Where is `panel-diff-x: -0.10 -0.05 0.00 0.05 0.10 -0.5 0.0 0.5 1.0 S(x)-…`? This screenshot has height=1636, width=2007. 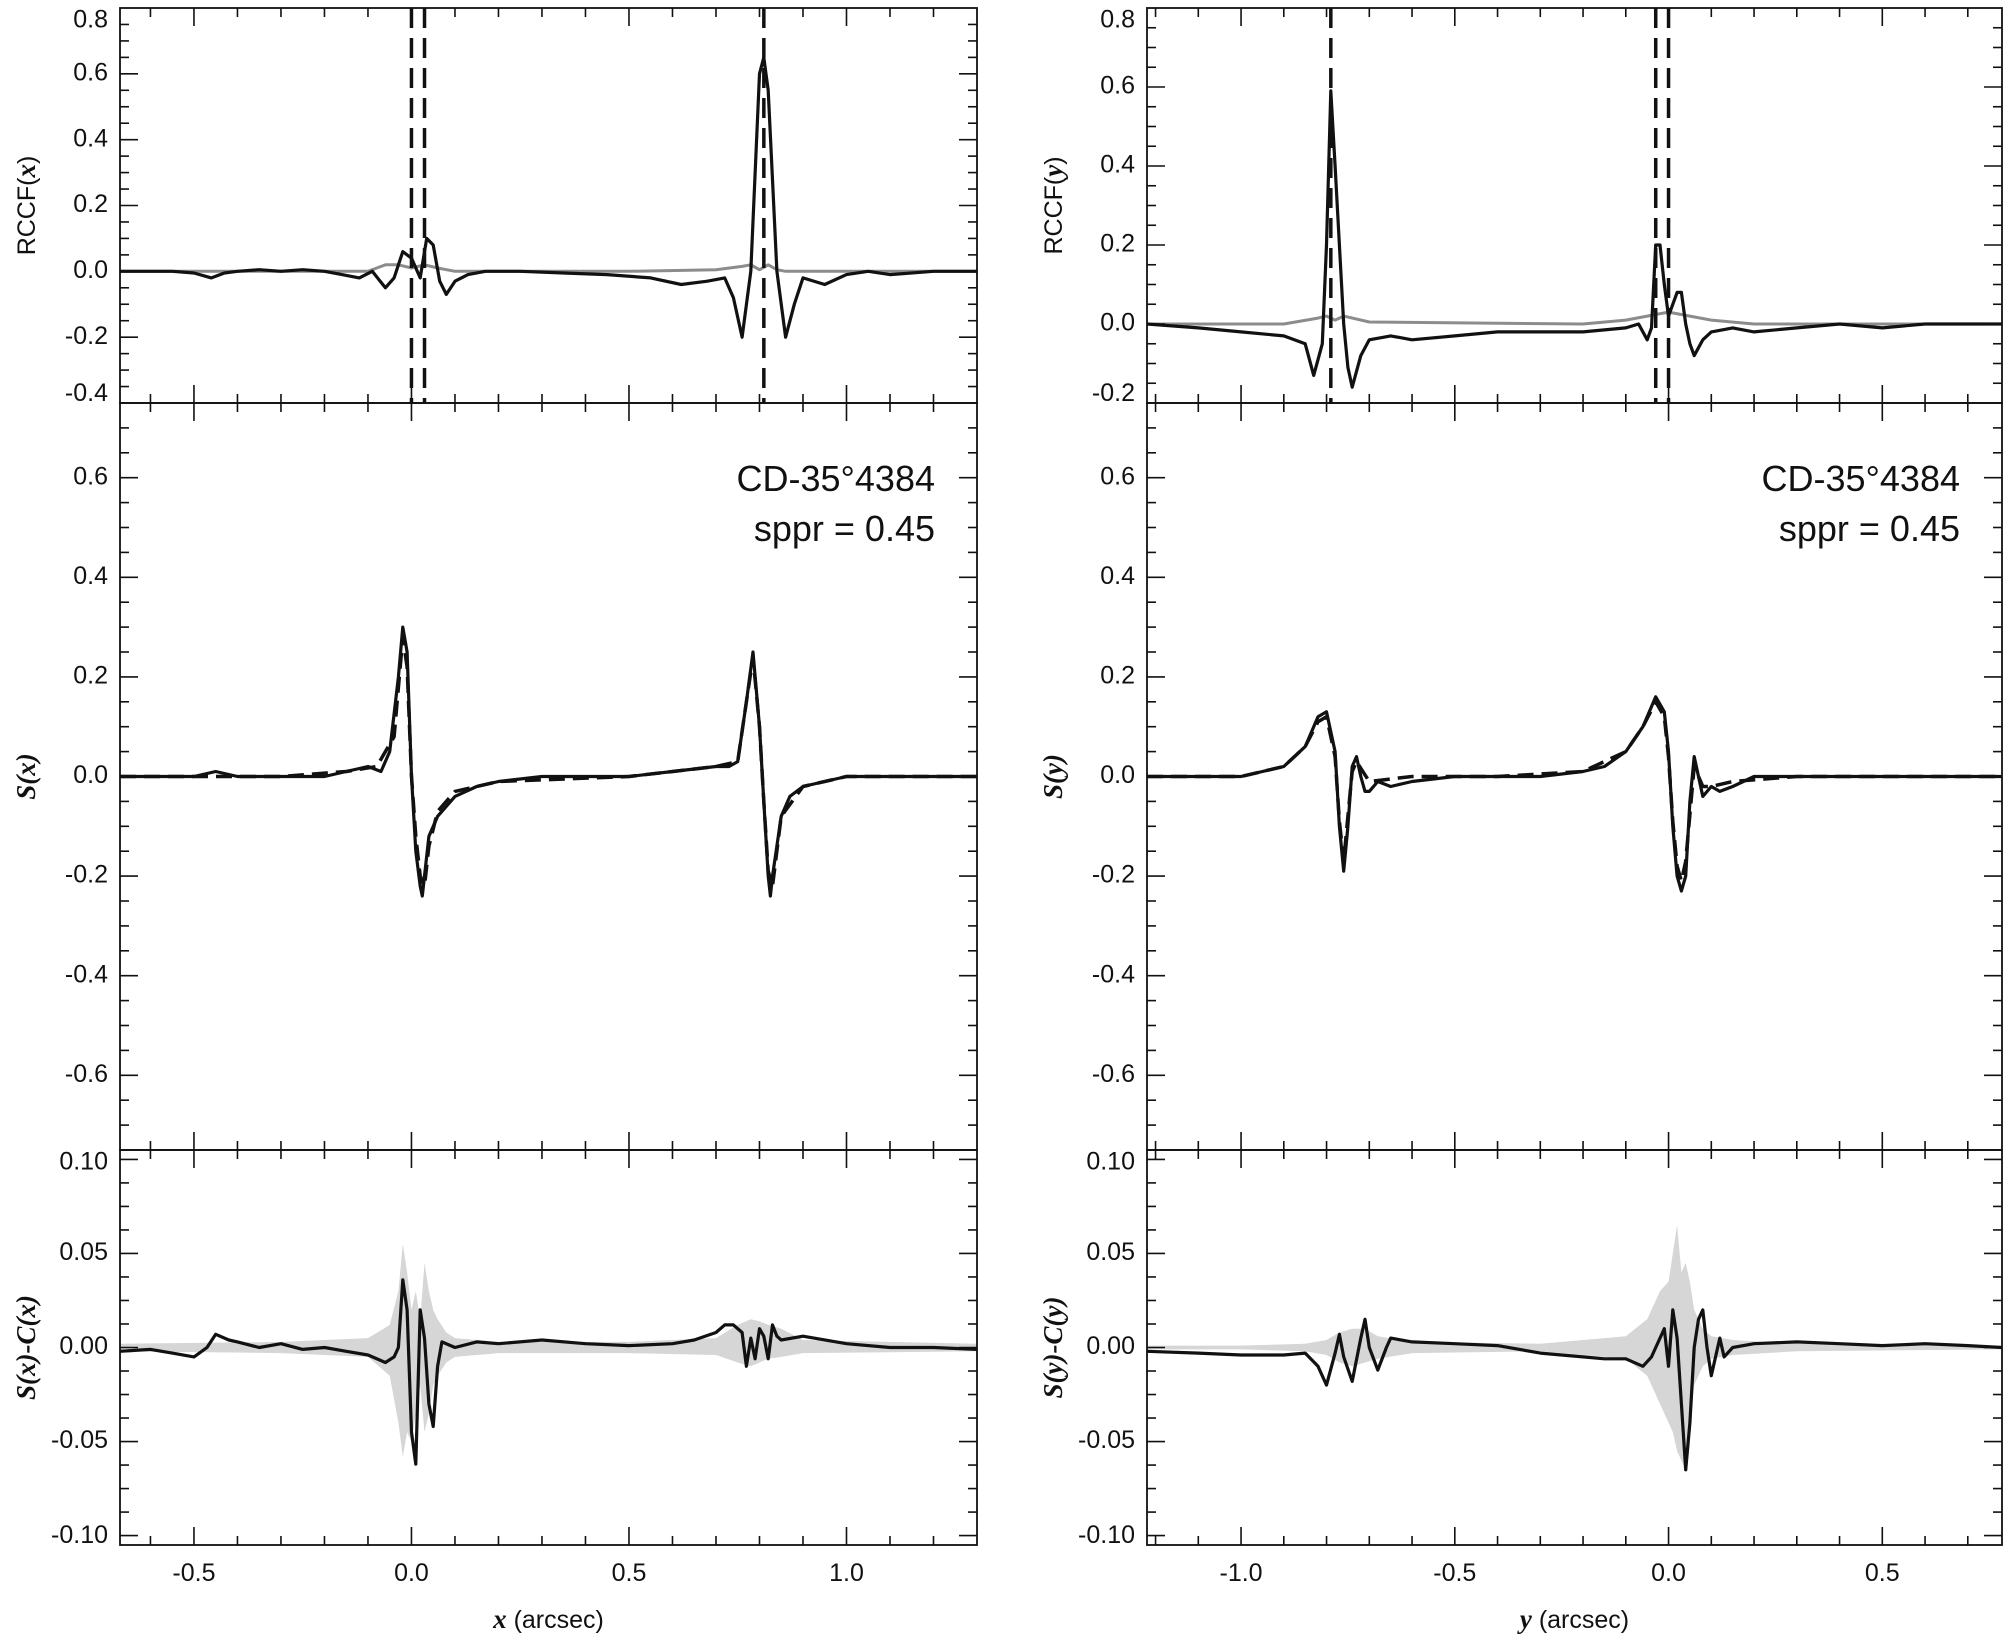 panel-diff-x: -0.10 -0.05 0.00 0.05 0.10 -0.5 0.0 0.5 1.0 S(x)-… is located at coordinates (494, 1391).